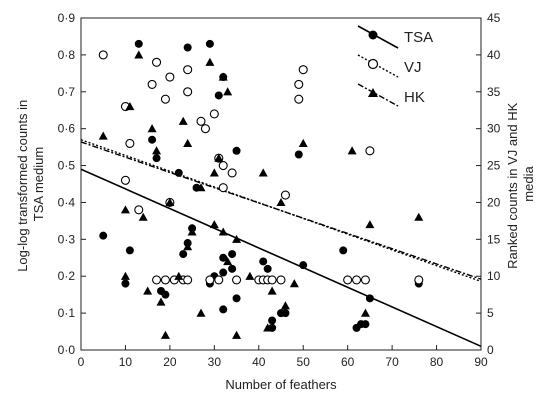  I want to click on y-left-tick-label: 0·1, so click(67, 313).